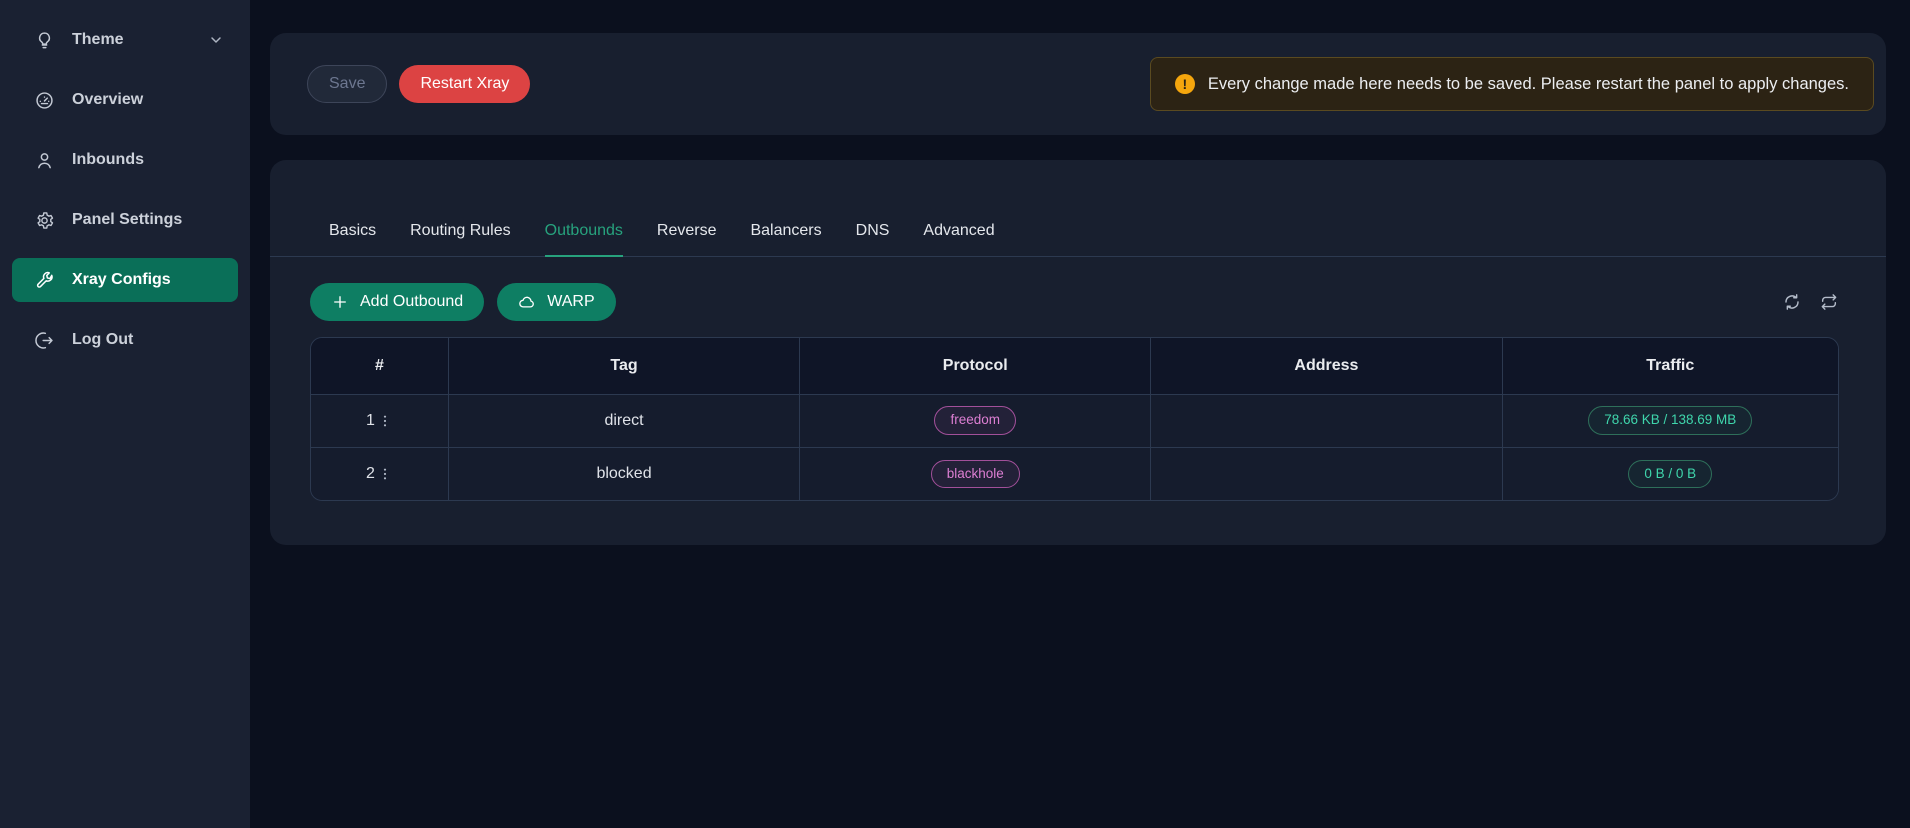 The height and width of the screenshot is (828, 1910). I want to click on sidebar-item-label: Xray Configs, so click(121, 279).